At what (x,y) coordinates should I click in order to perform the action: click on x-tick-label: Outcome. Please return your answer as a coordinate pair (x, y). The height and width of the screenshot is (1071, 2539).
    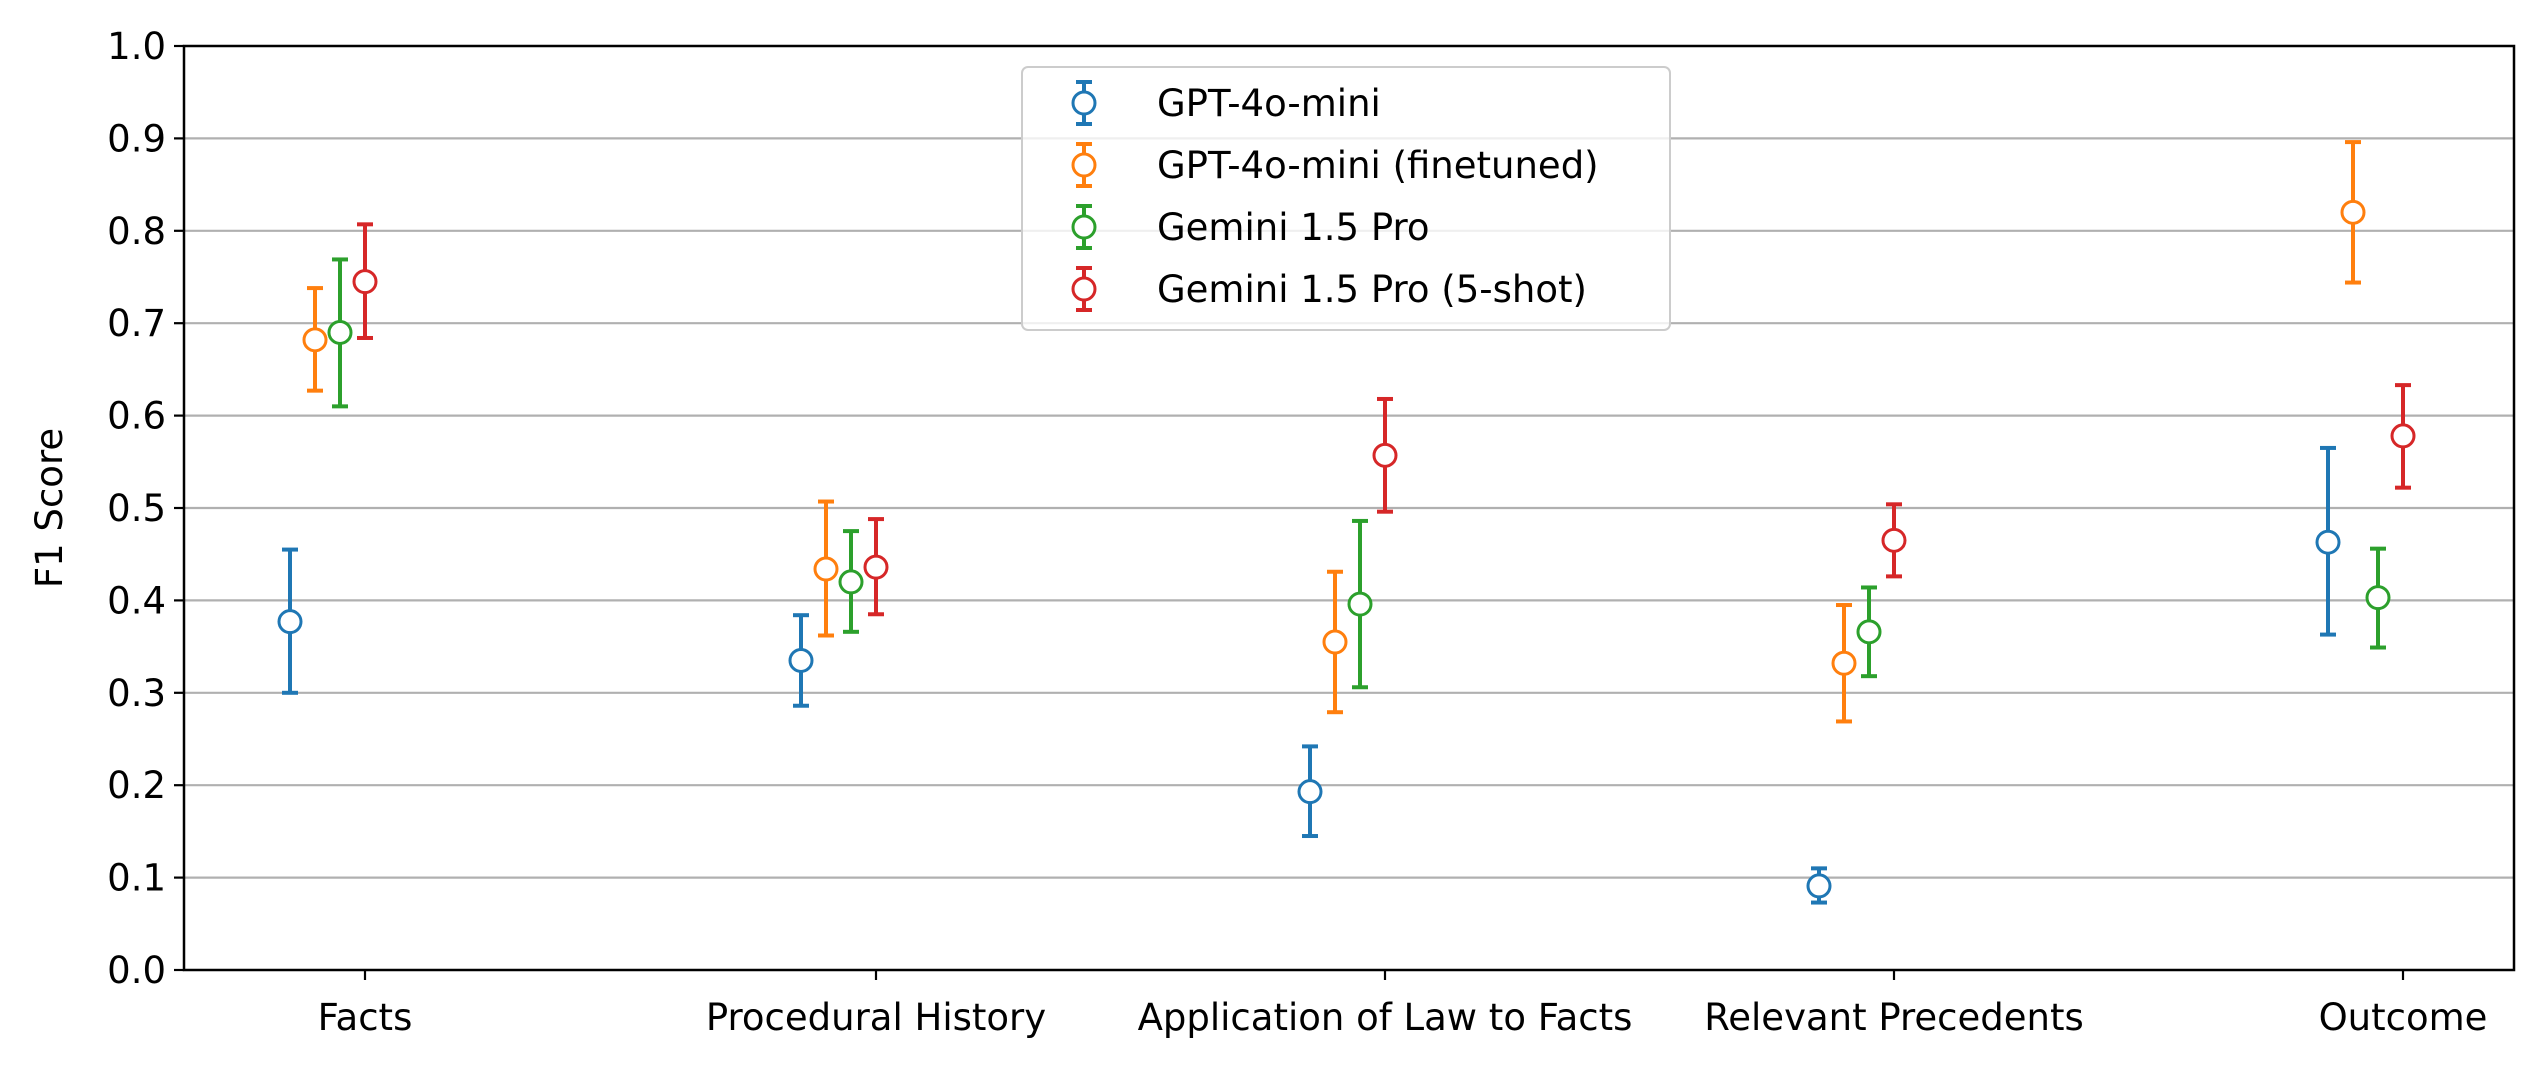
    Looking at the image, I should click on (2403, 1017).